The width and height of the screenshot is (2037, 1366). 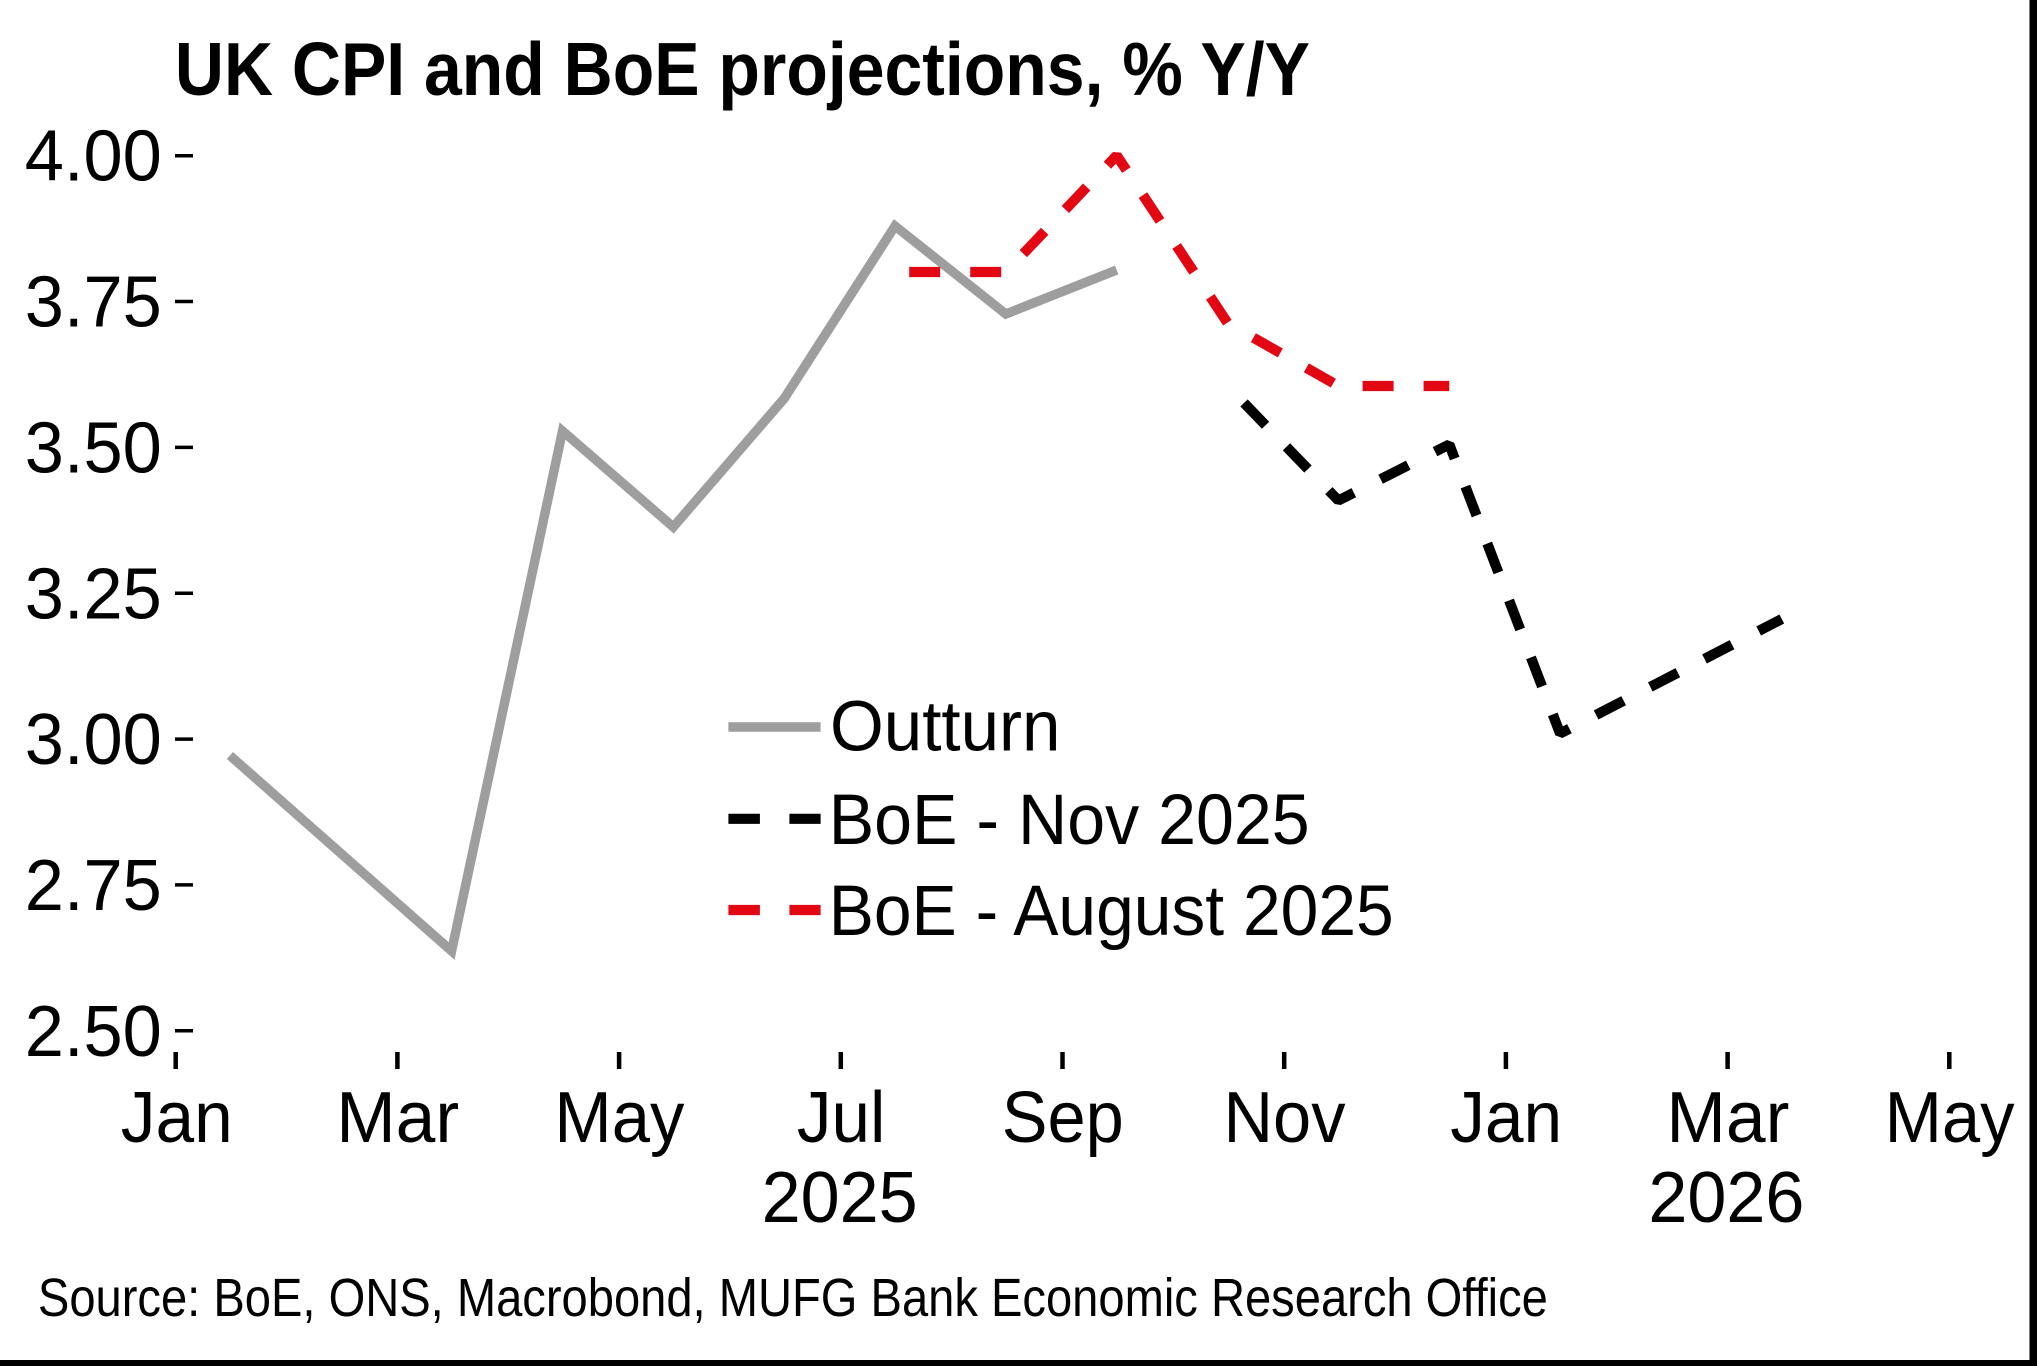 What do you see at coordinates (1069, 820) in the screenshot?
I see `svg-text: BoE - Nov 2025` at bounding box center [1069, 820].